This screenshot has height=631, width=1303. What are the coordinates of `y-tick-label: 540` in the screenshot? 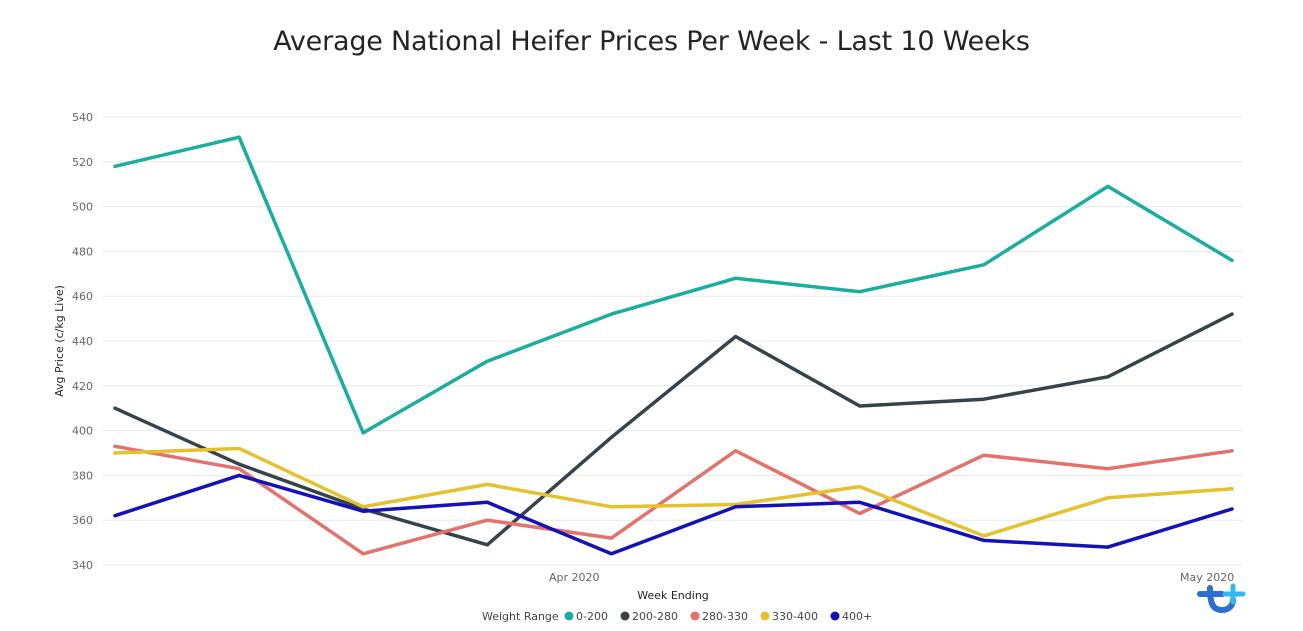 It's located at (82, 117).